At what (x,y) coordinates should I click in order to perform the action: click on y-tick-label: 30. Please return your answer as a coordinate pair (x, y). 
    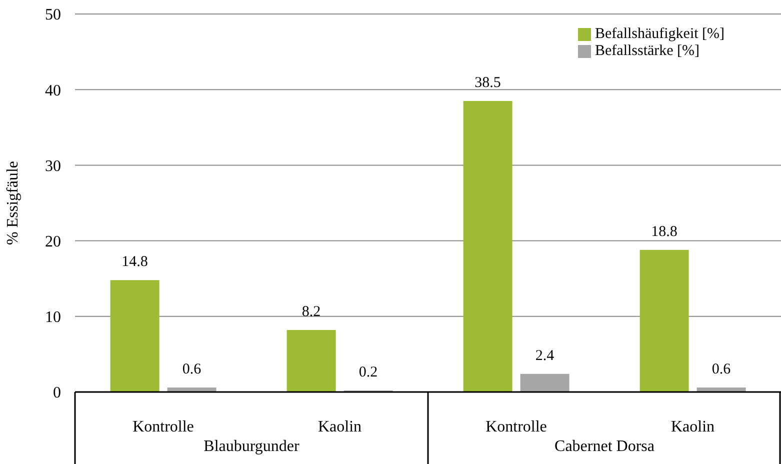
    Looking at the image, I should click on (53, 166).